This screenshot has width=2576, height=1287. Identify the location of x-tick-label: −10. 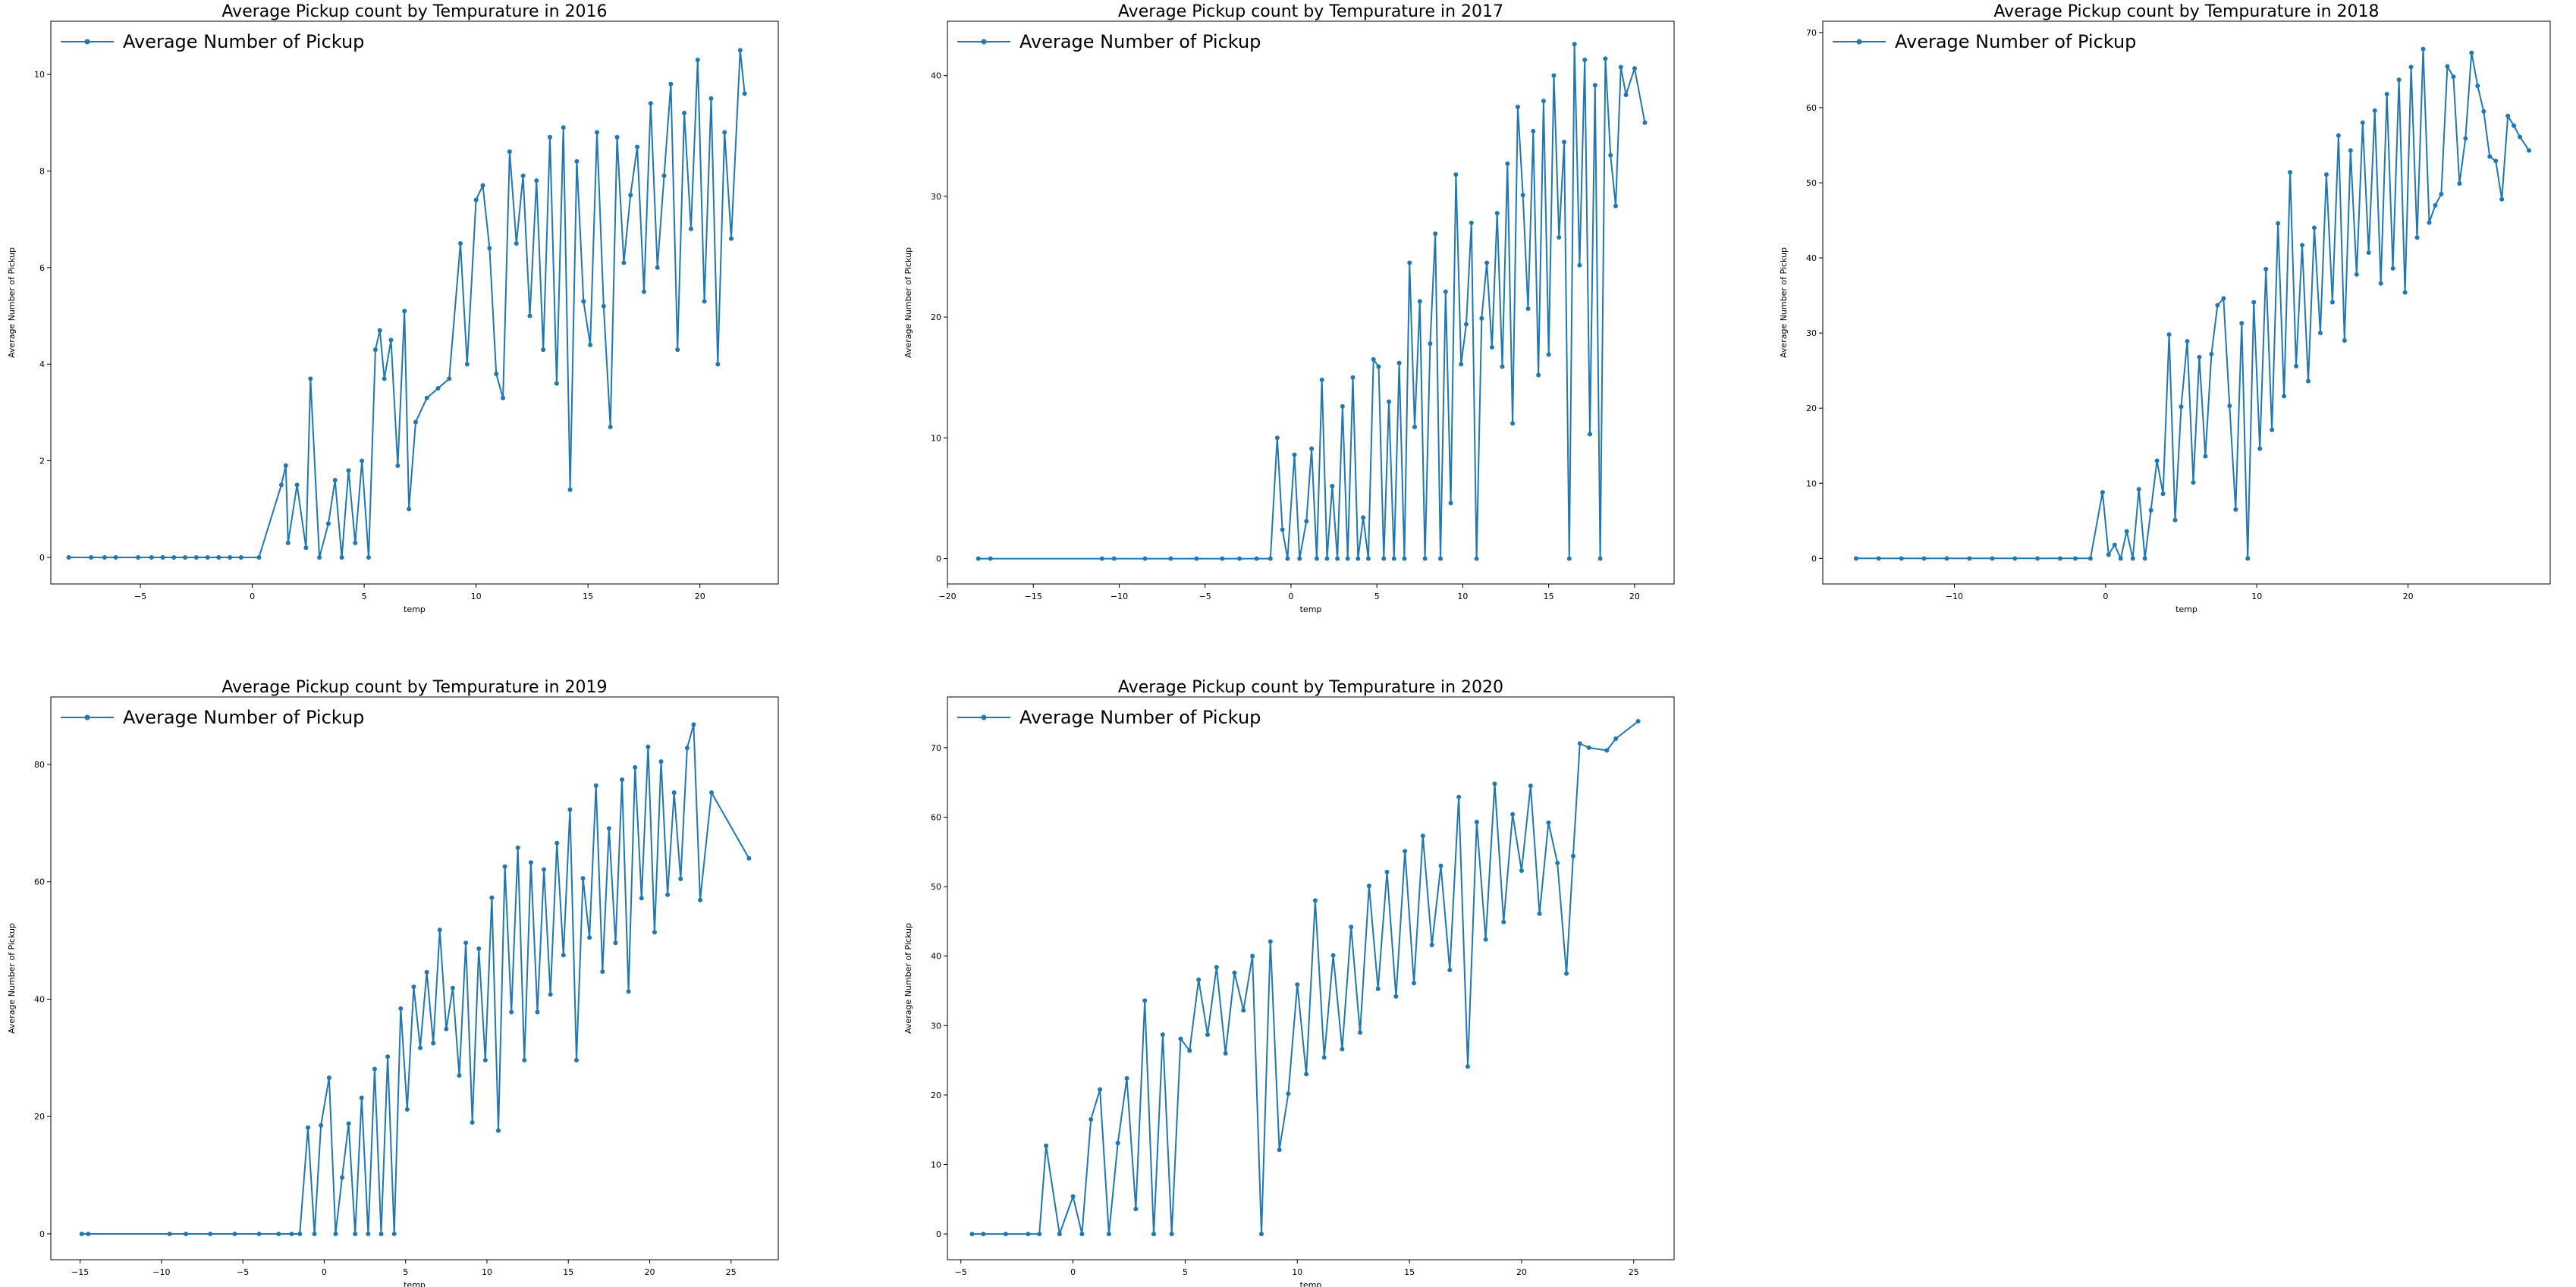
(1119, 596).